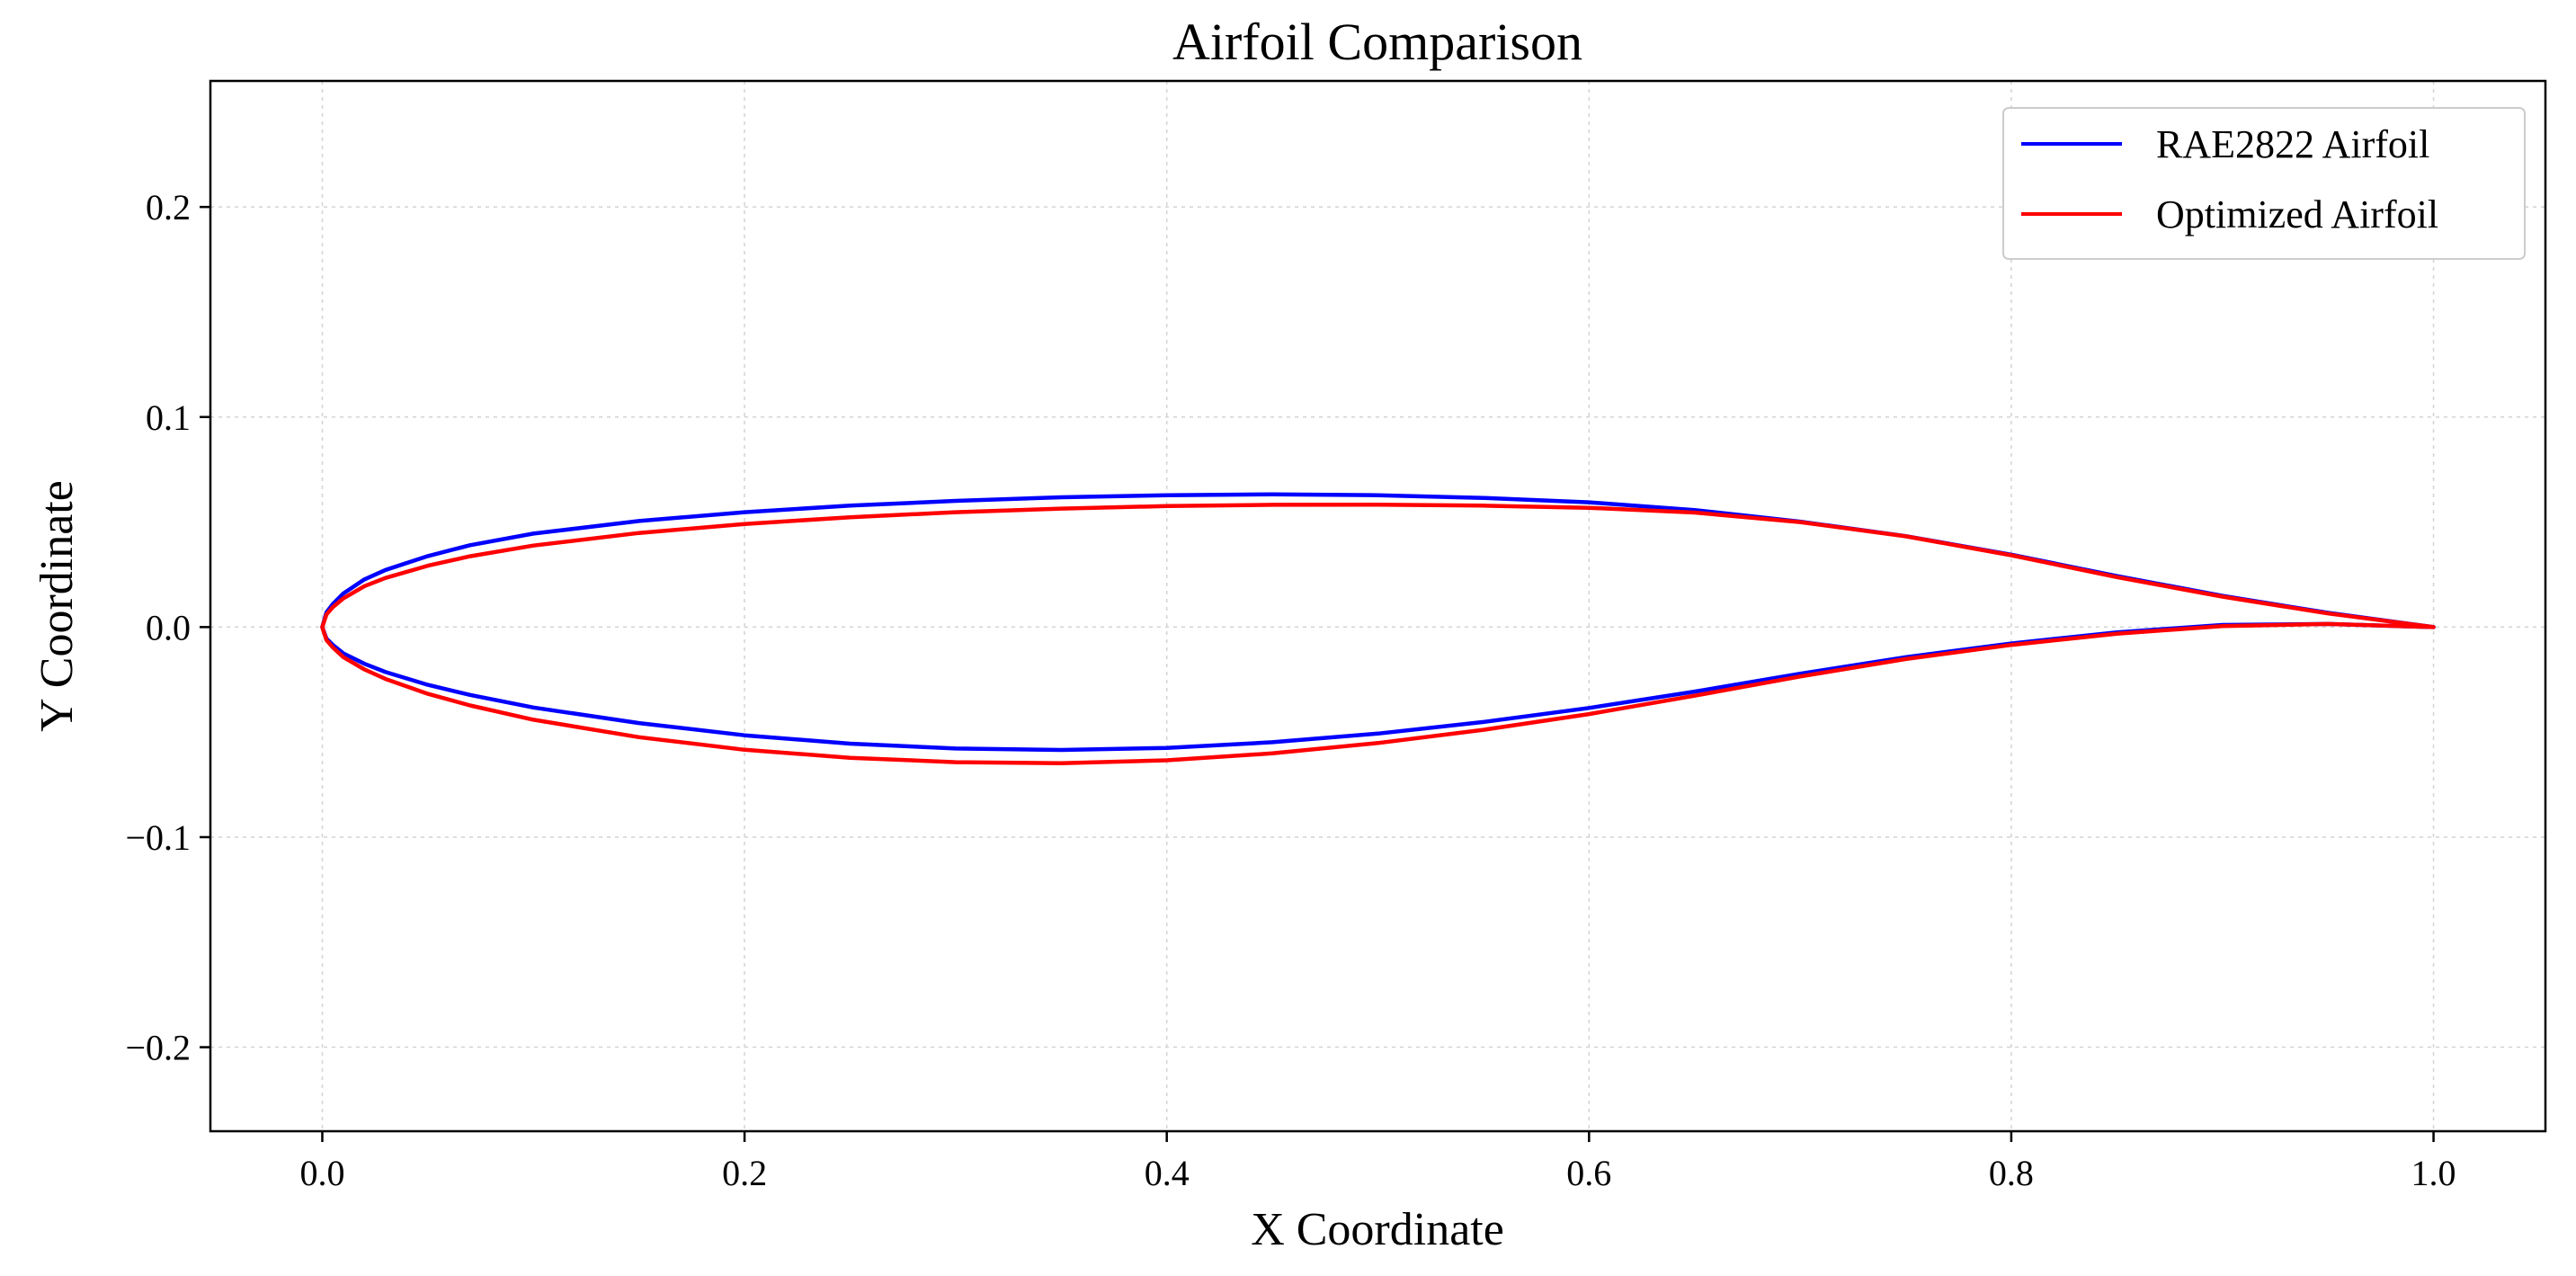 The image size is (2576, 1276). Describe the element at coordinates (57, 606) in the screenshot. I see `y-axis-label: Y Coordinate` at that location.